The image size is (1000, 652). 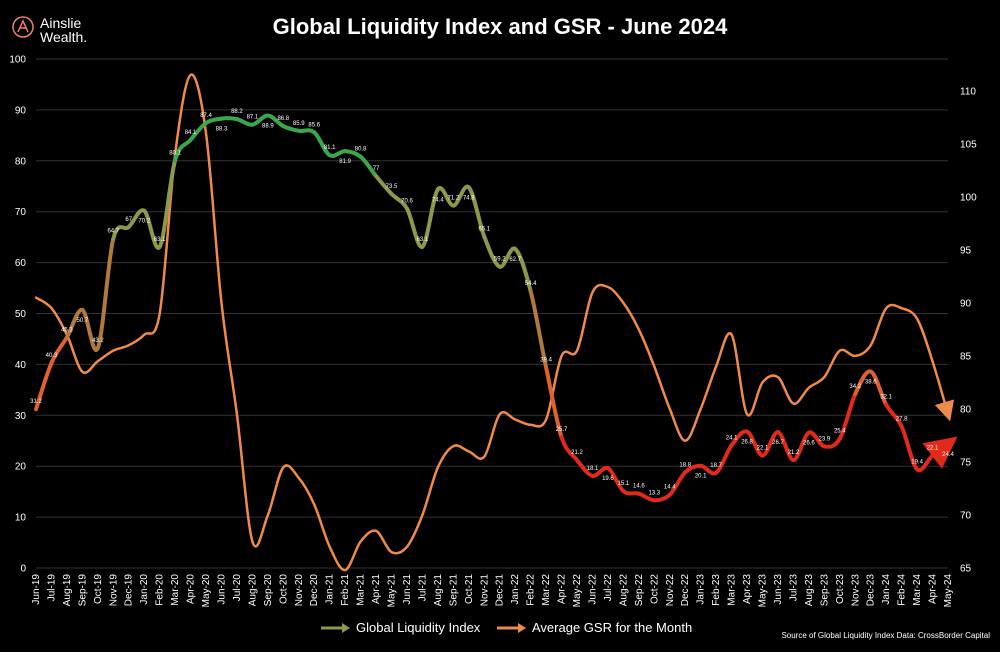 I want to click on right-tick-label: 75, so click(x=966, y=462).